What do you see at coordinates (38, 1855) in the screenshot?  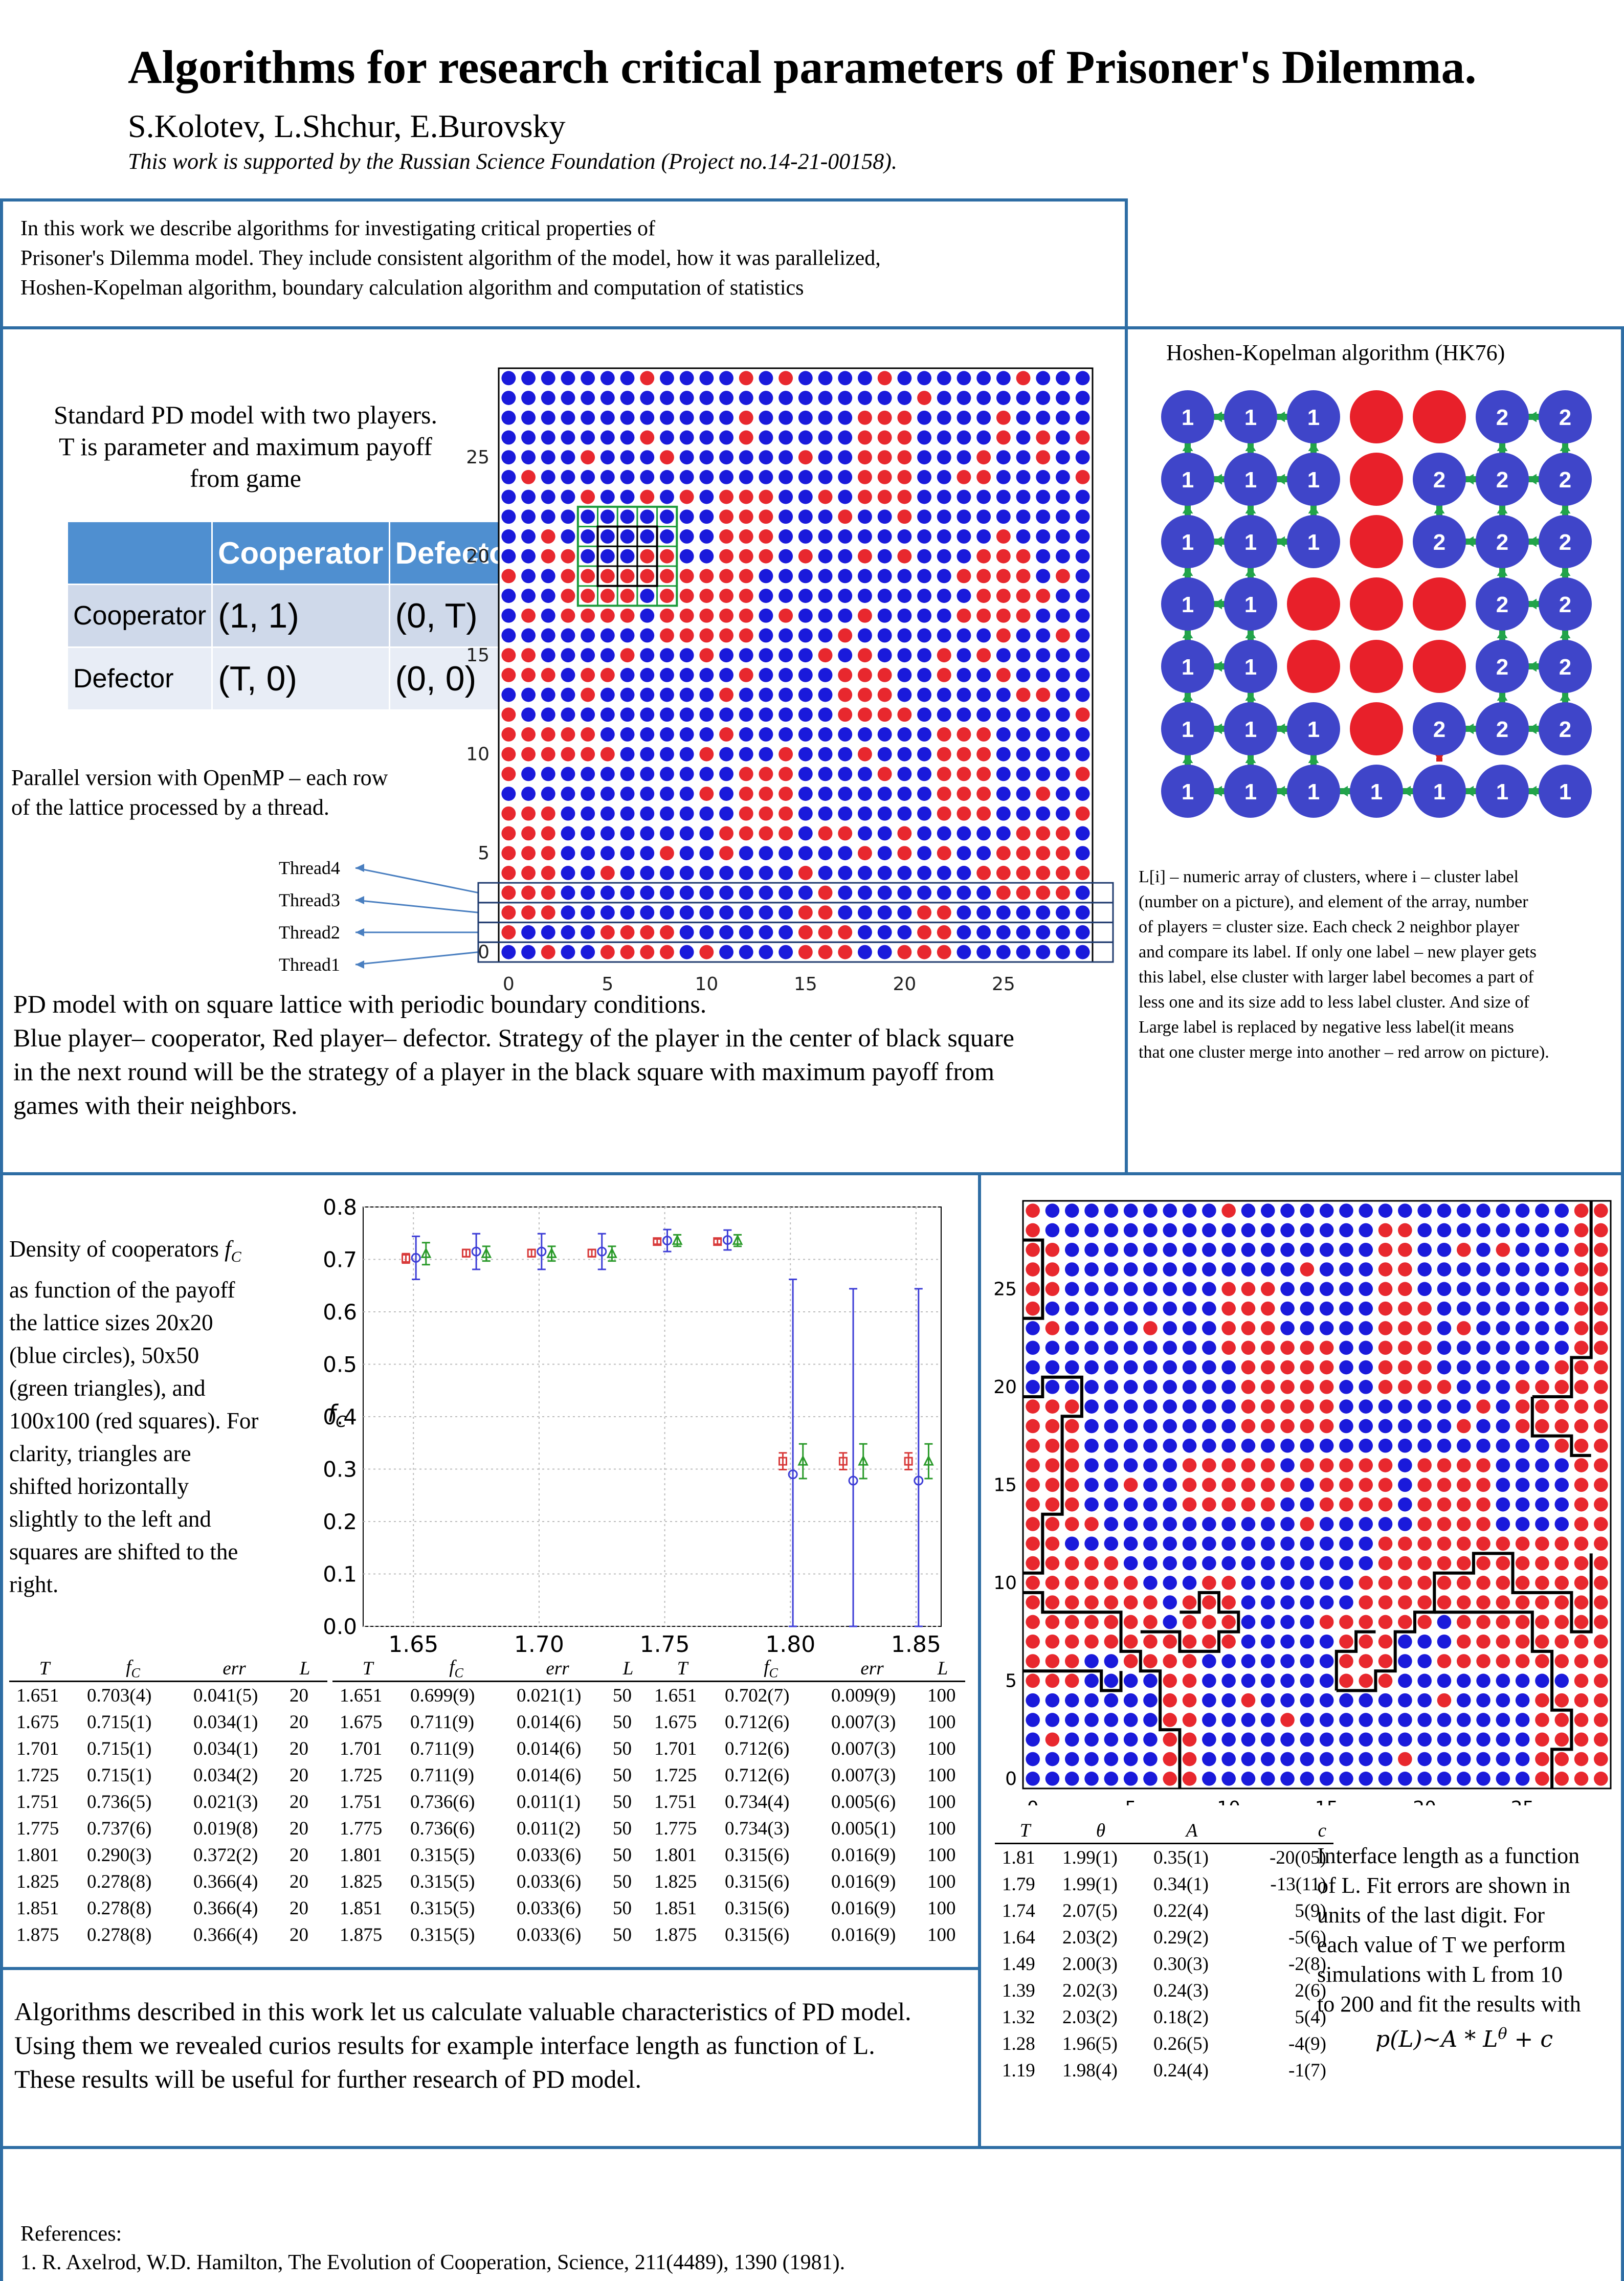 I see `table-cell: 1.801` at bounding box center [38, 1855].